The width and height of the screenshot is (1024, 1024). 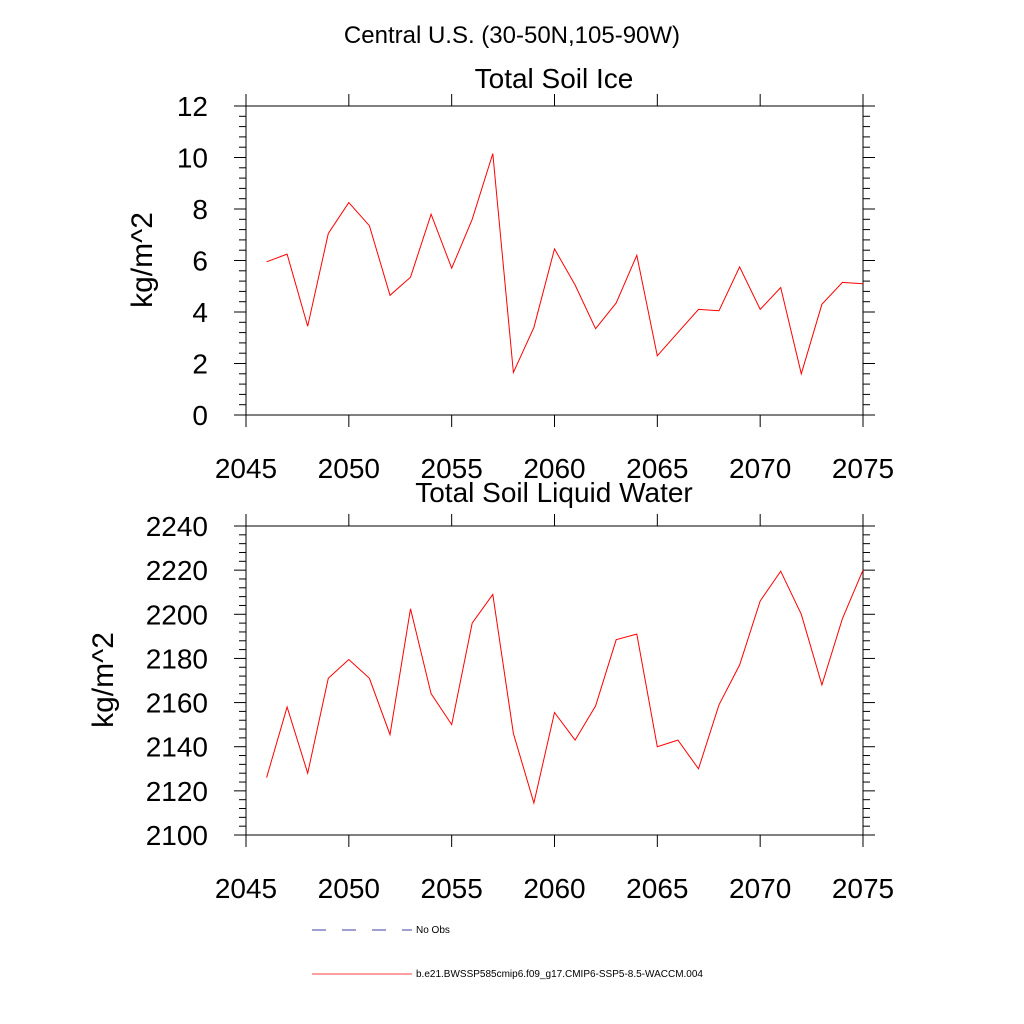 What do you see at coordinates (512, 35) in the screenshot?
I see `main-title: Central U.S. (30-50N,105-90W)` at bounding box center [512, 35].